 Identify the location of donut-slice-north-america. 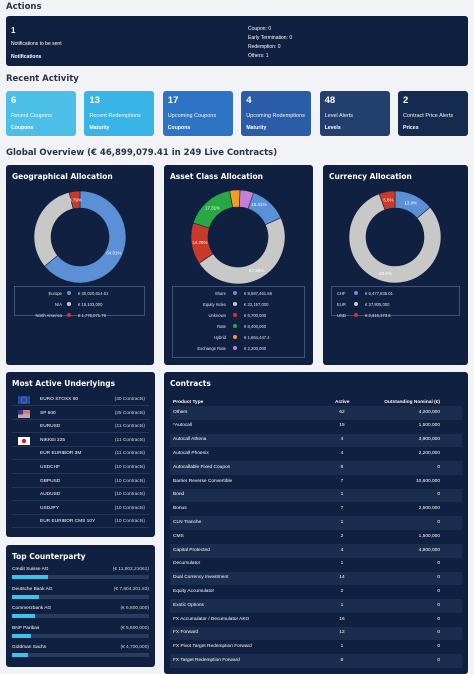
(74, 200).